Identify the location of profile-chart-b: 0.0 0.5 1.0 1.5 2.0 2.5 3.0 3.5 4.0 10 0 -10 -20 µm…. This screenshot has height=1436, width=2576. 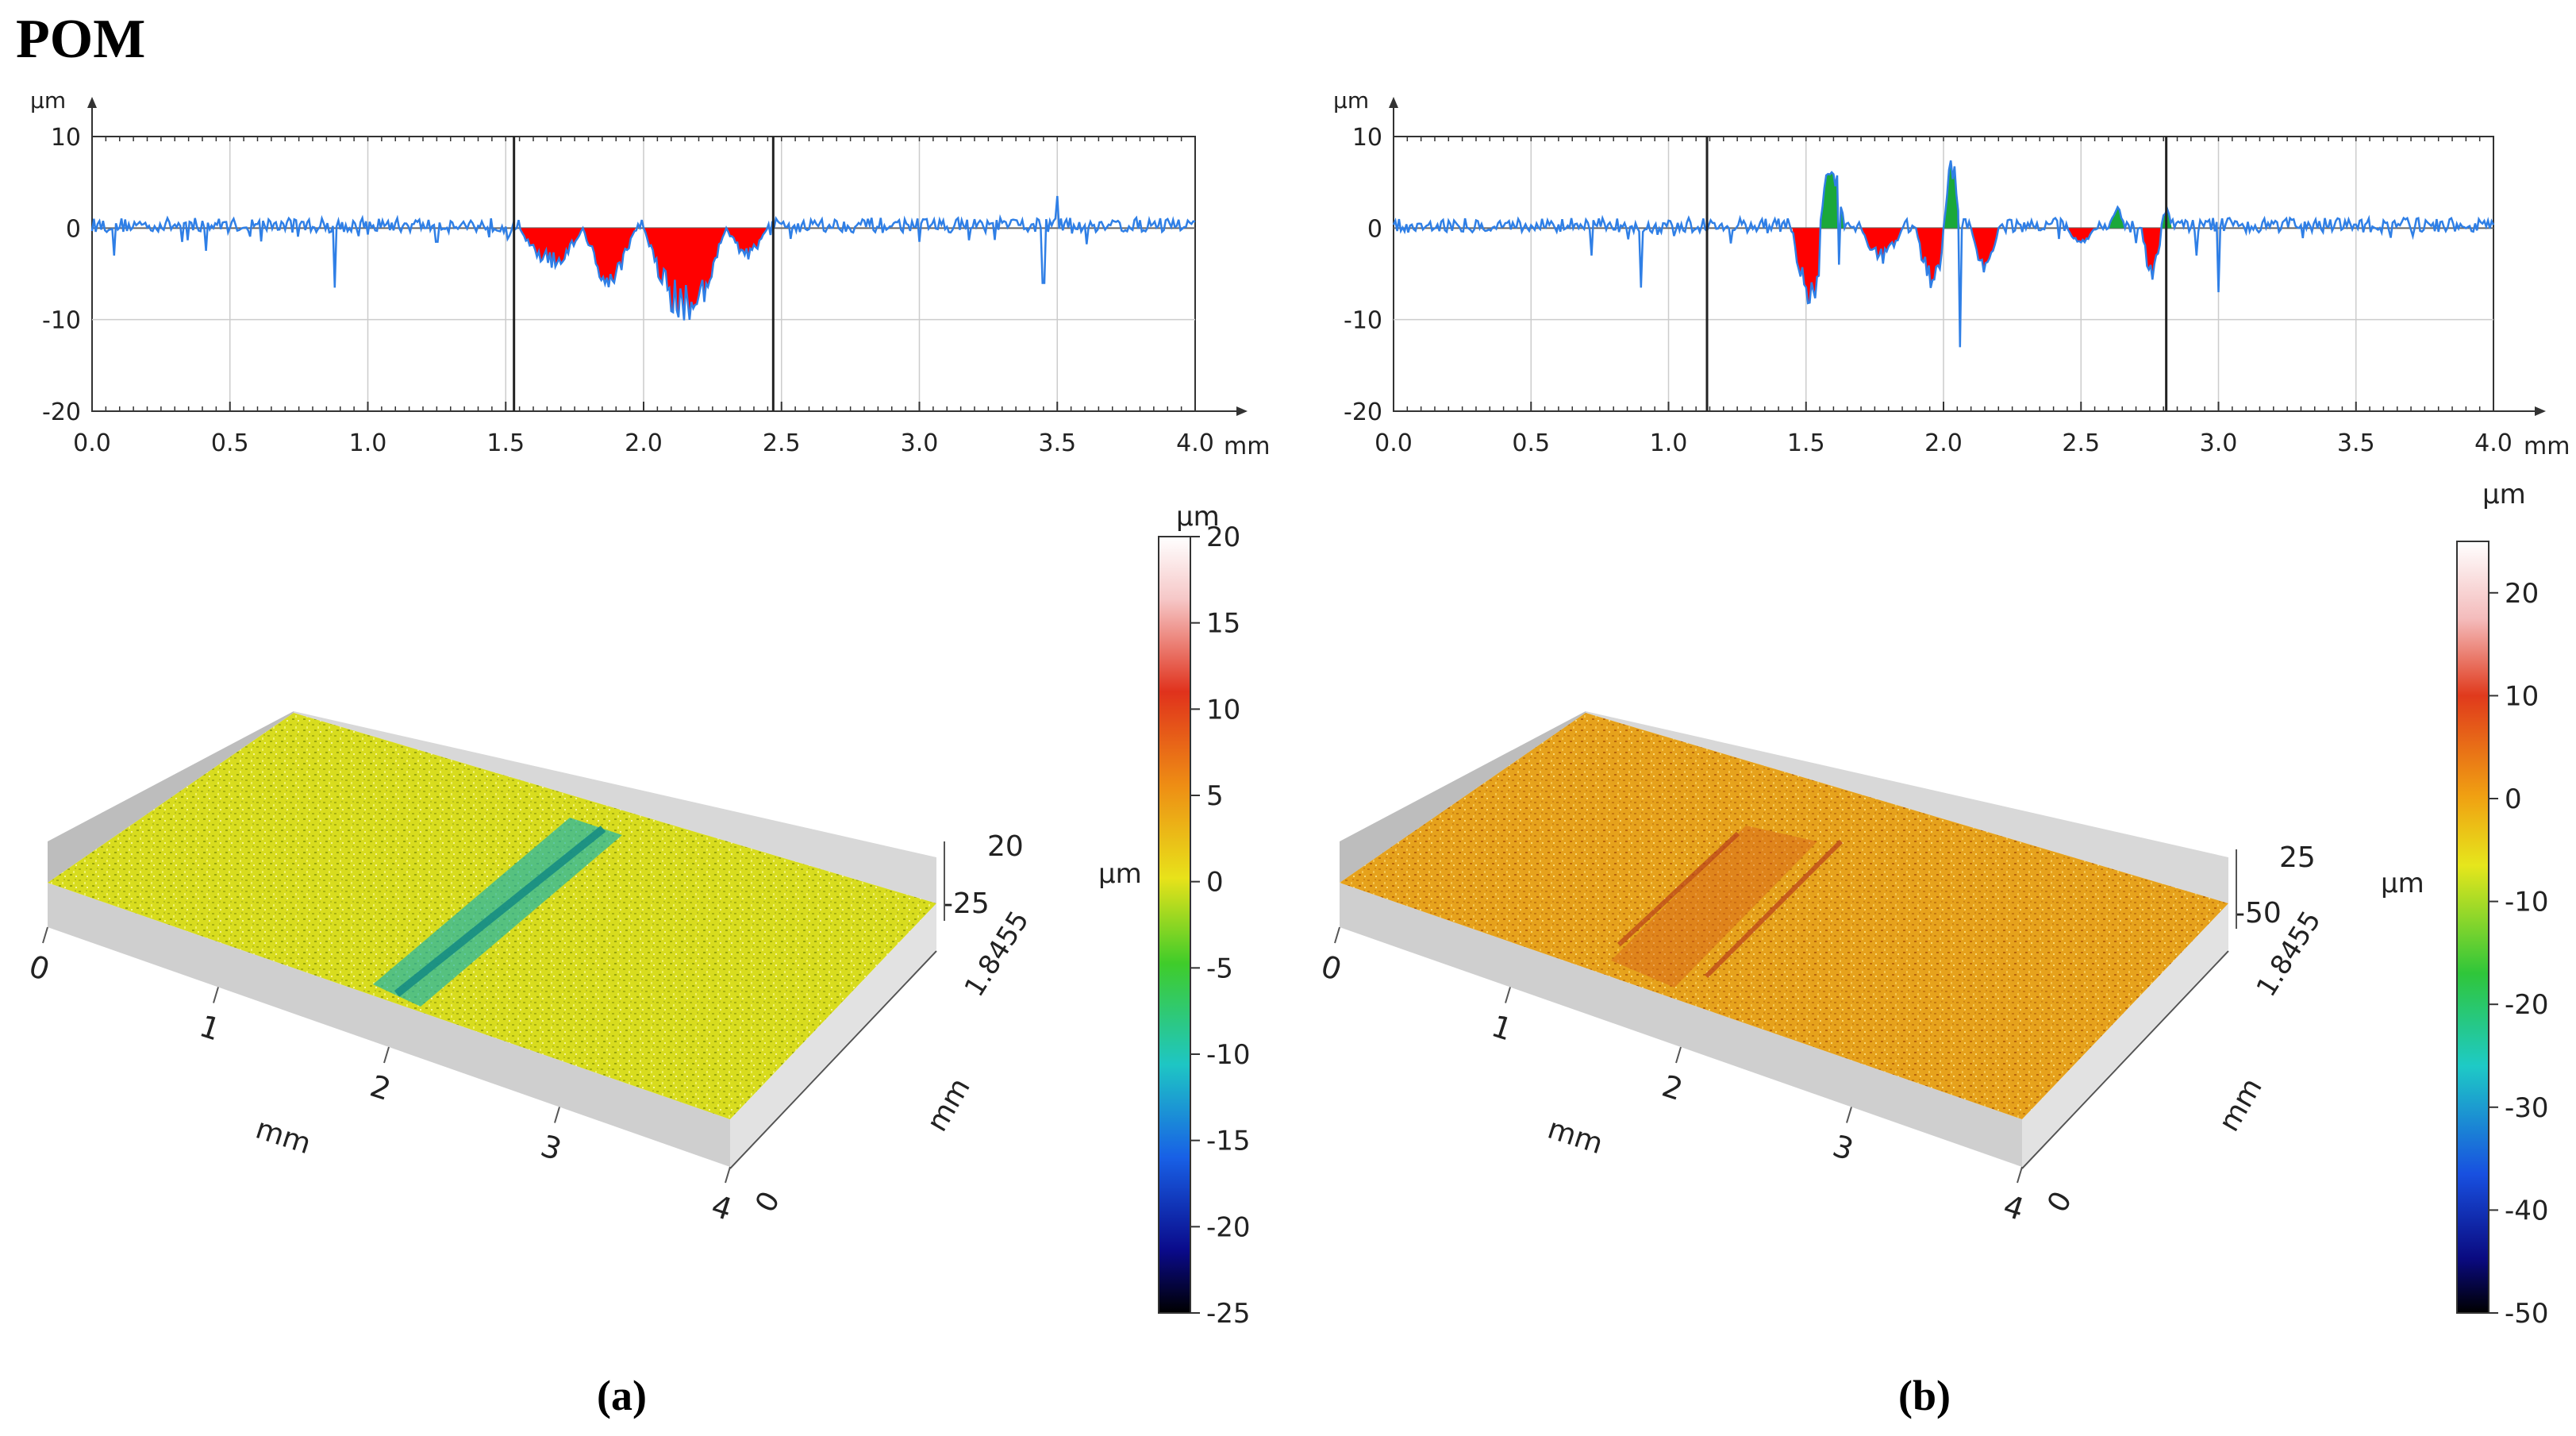
(1952, 274).